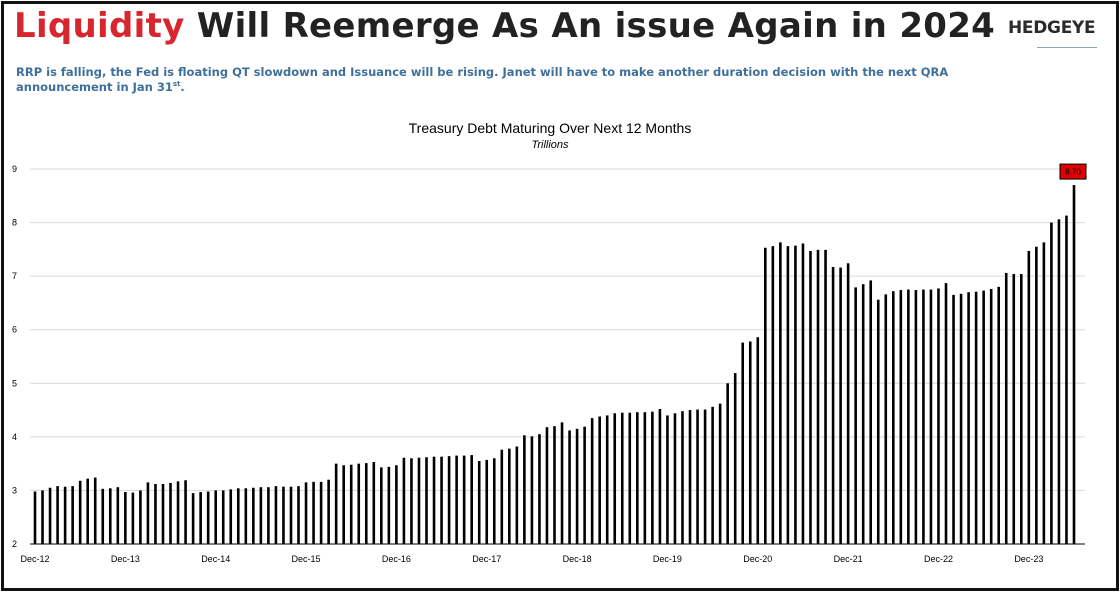 The width and height of the screenshot is (1120, 592). Describe the element at coordinates (938, 559) in the screenshot. I see `x-tick-label: Dec-22` at that location.